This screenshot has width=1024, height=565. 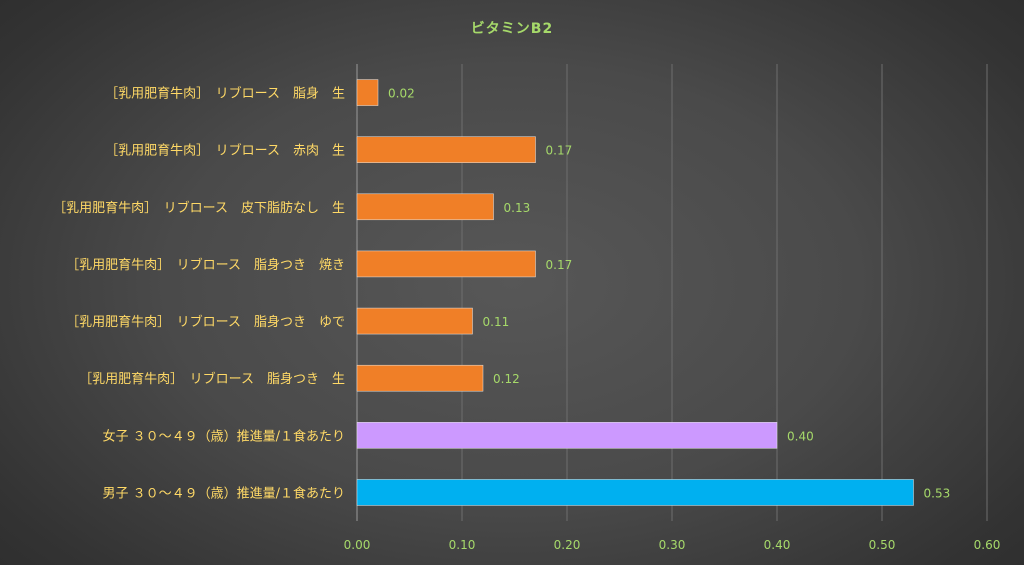 What do you see at coordinates (512, 29) in the screenshot?
I see `chart-title: ビタミンB2` at bounding box center [512, 29].